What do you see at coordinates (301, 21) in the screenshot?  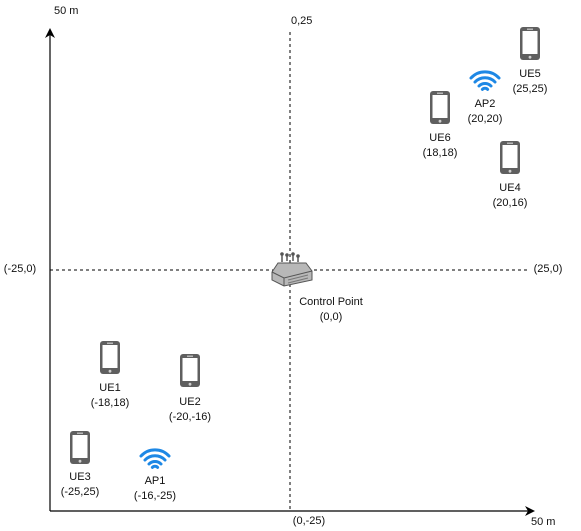 I see `top-center-label: 0,25` at bounding box center [301, 21].